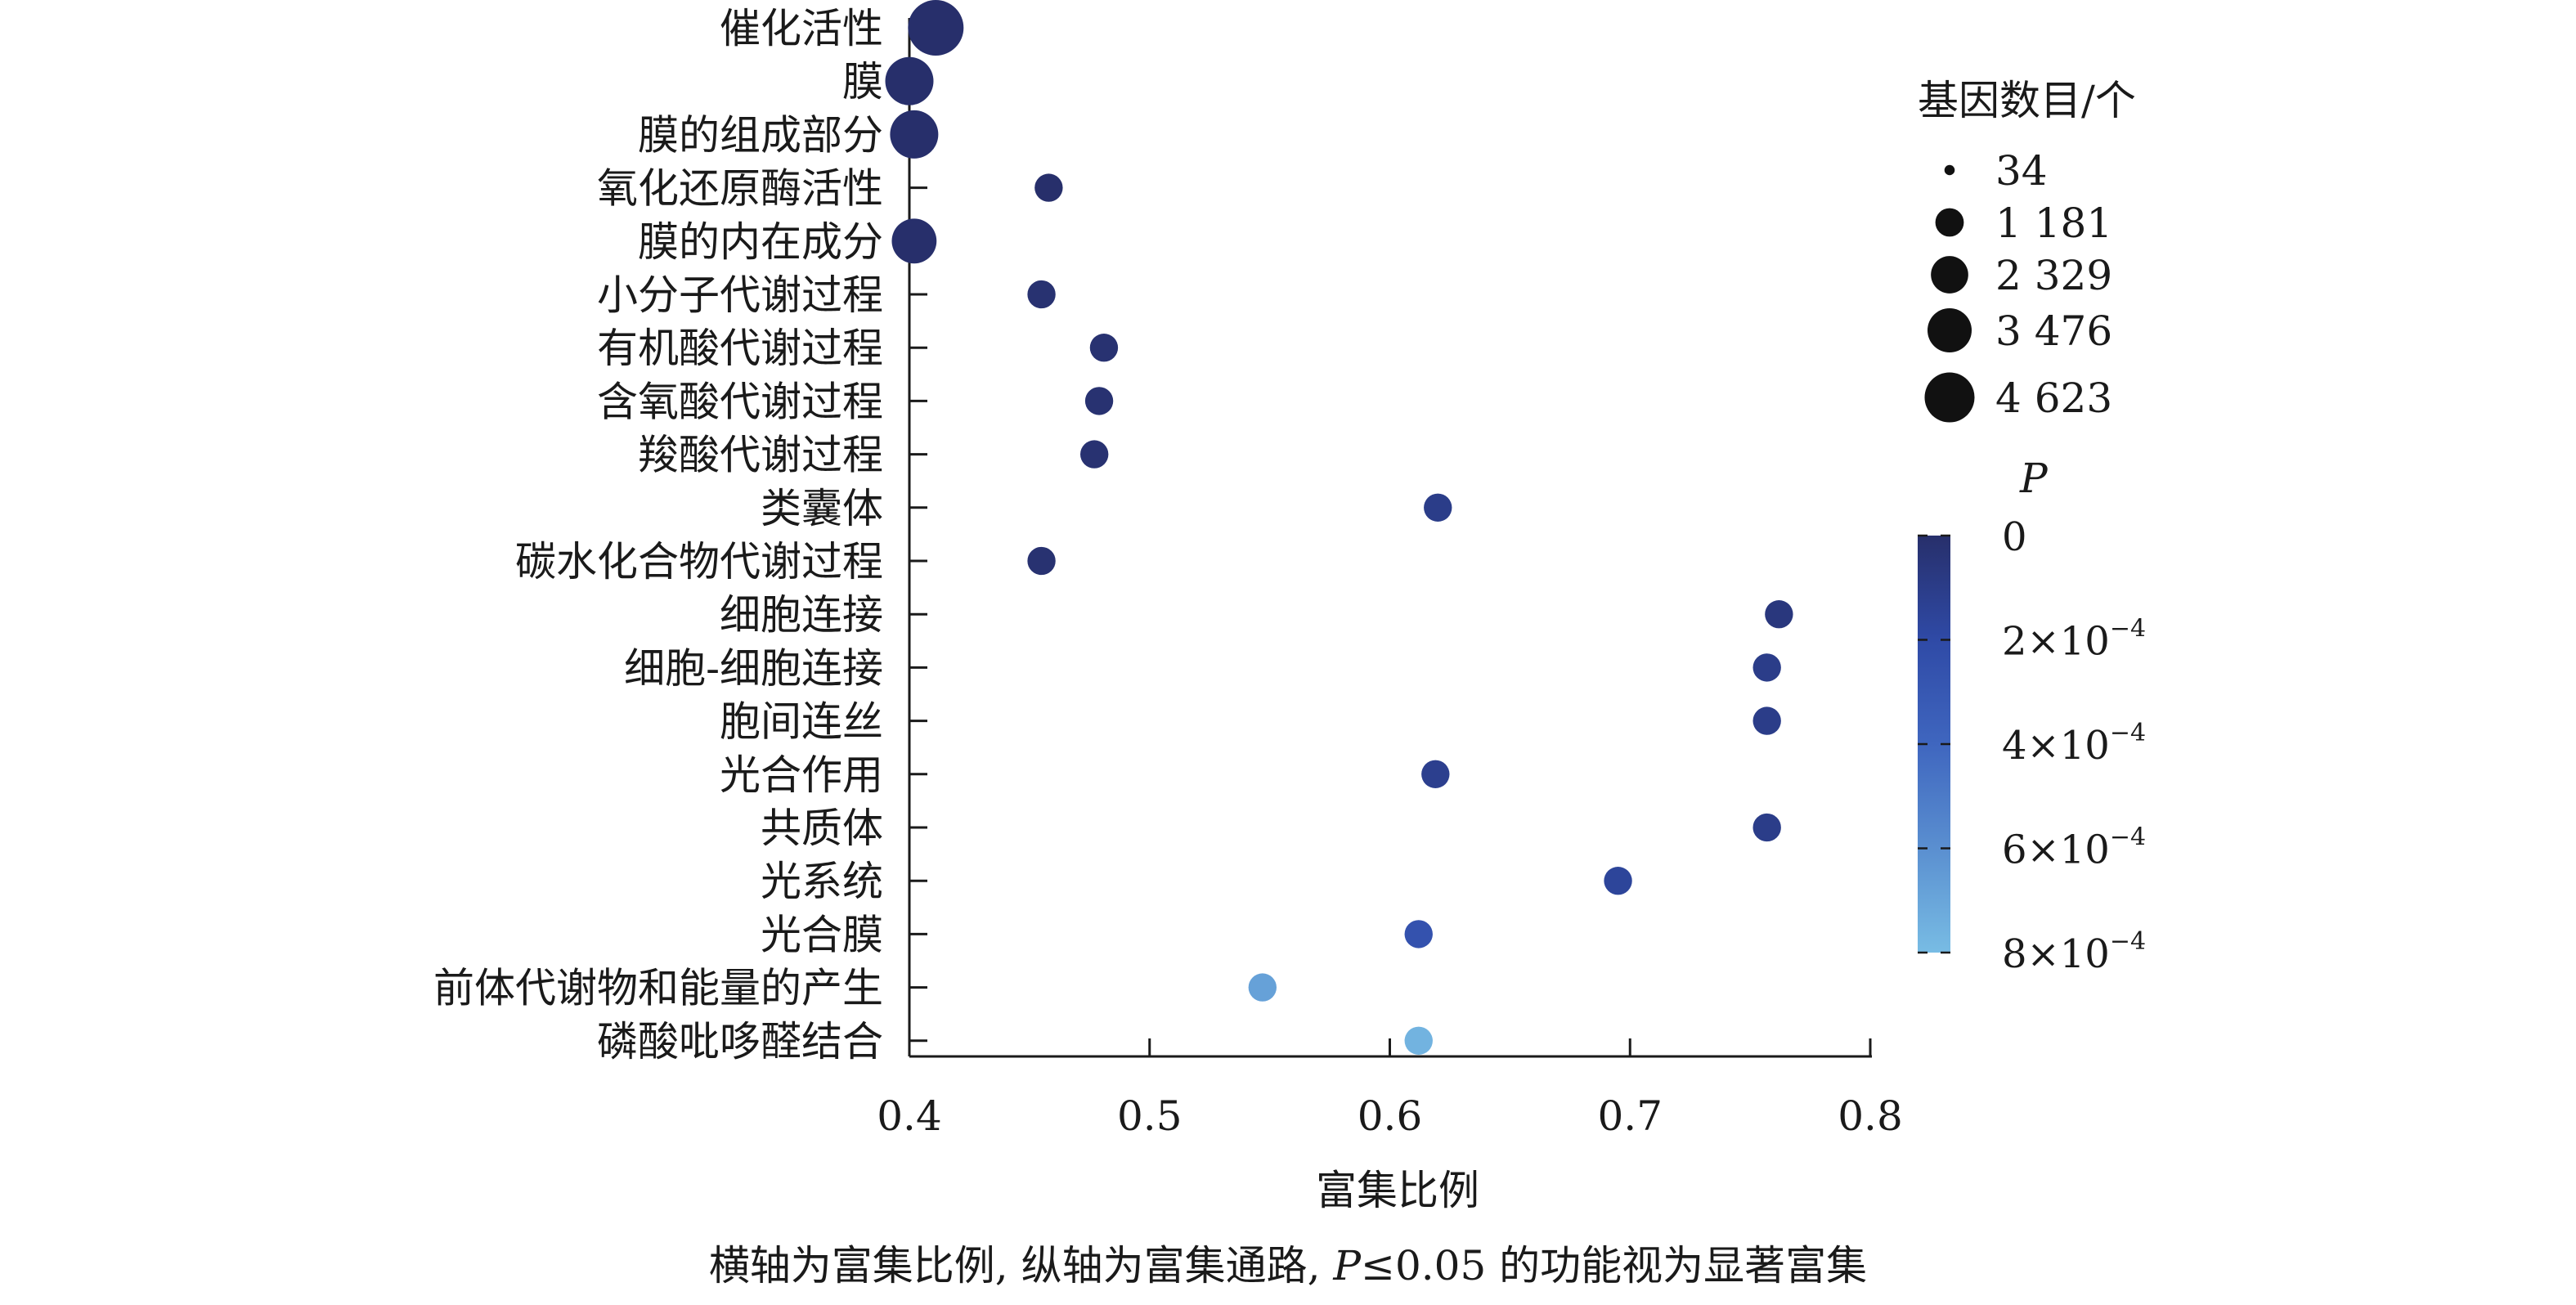  I want to click on y-tick-label: 细胞连接, so click(801, 615).